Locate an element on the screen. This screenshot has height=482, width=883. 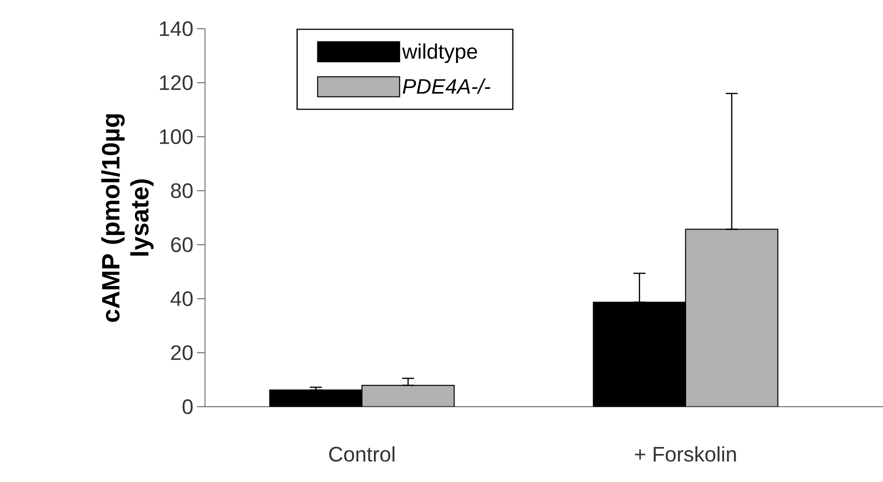
legend-label: wildtype is located at coordinates (440, 53).